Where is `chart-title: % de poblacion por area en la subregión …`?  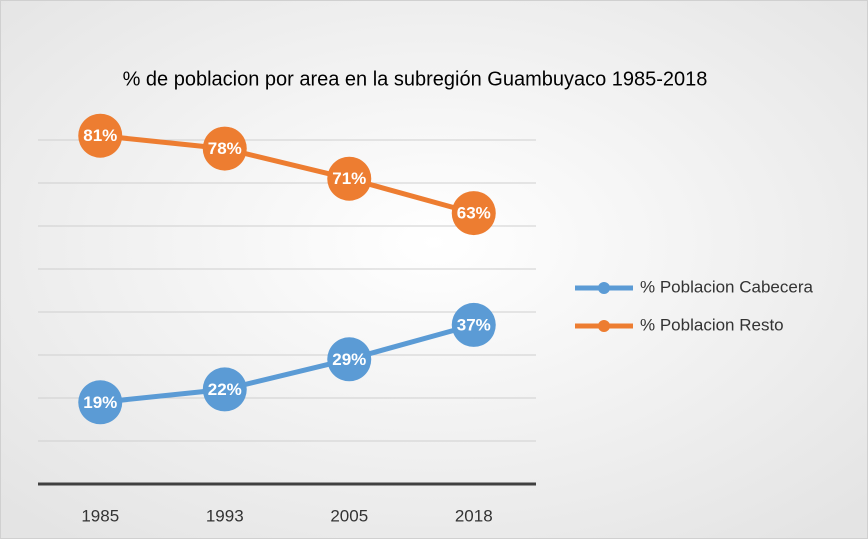 chart-title: % de poblacion por area en la subregión … is located at coordinates (415, 79).